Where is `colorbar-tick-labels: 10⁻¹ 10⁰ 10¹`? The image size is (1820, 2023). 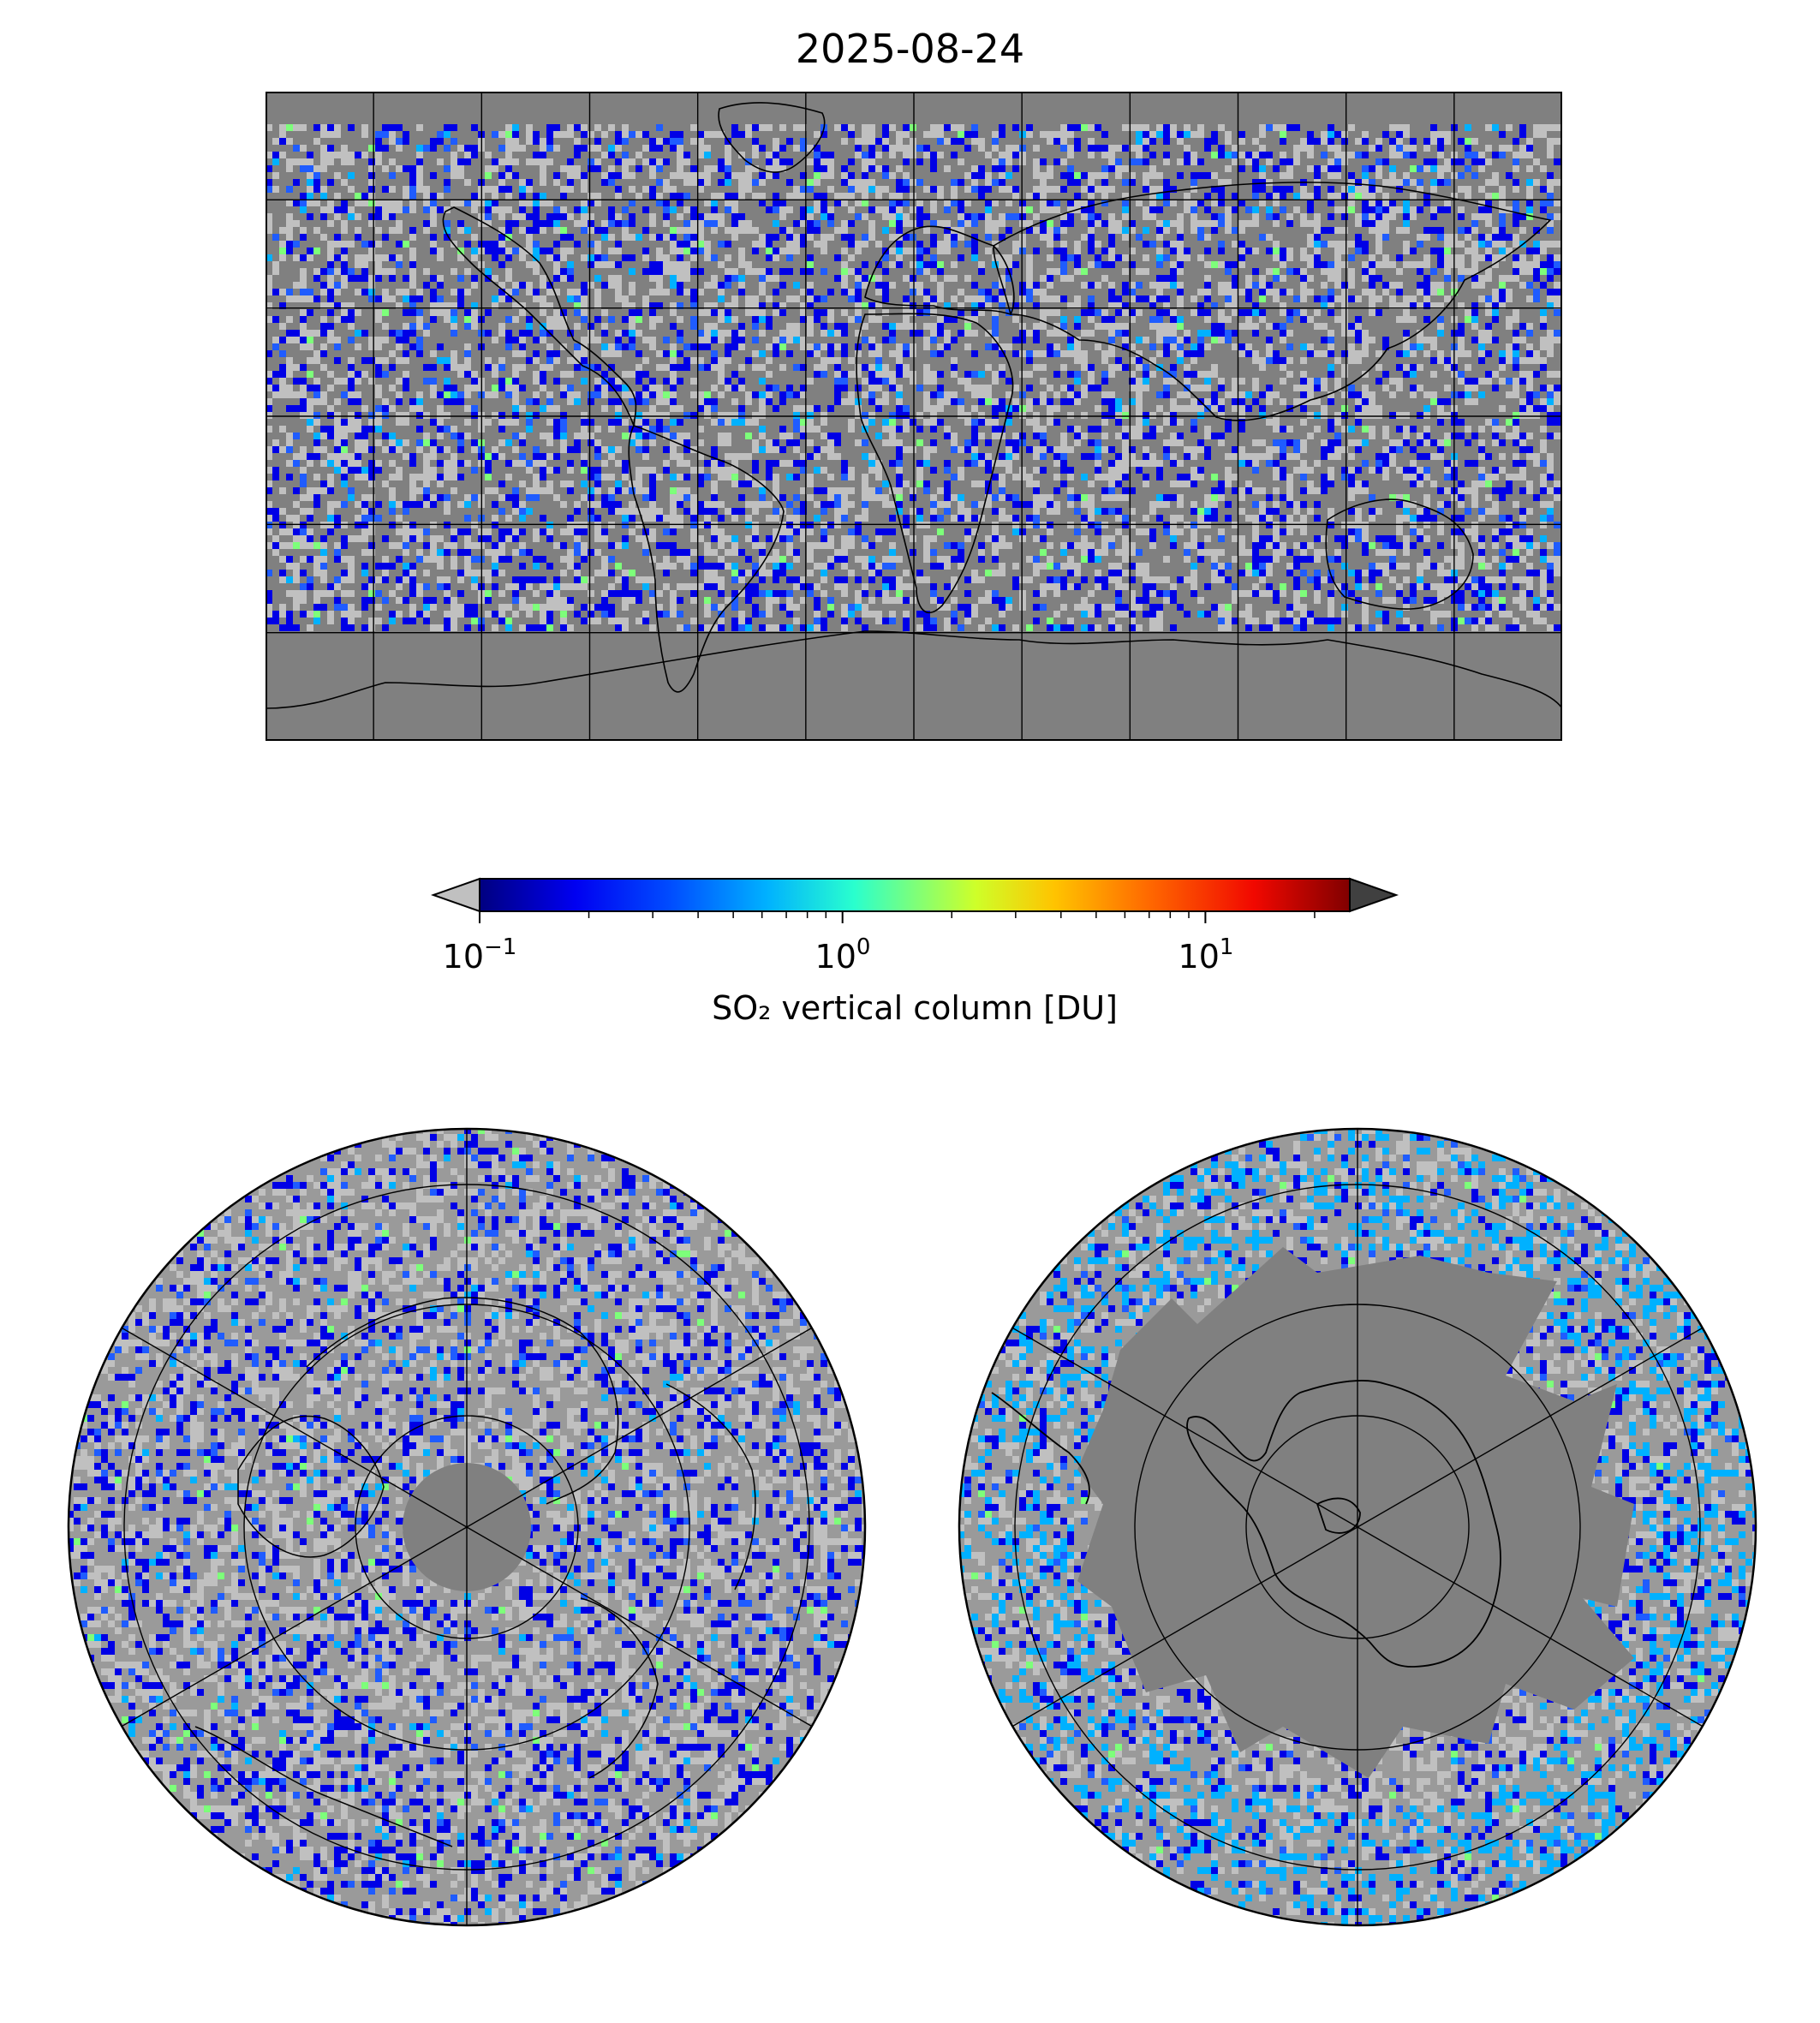 colorbar-tick-labels: 10⁻¹ 10⁰ 10¹ is located at coordinates (838, 955).